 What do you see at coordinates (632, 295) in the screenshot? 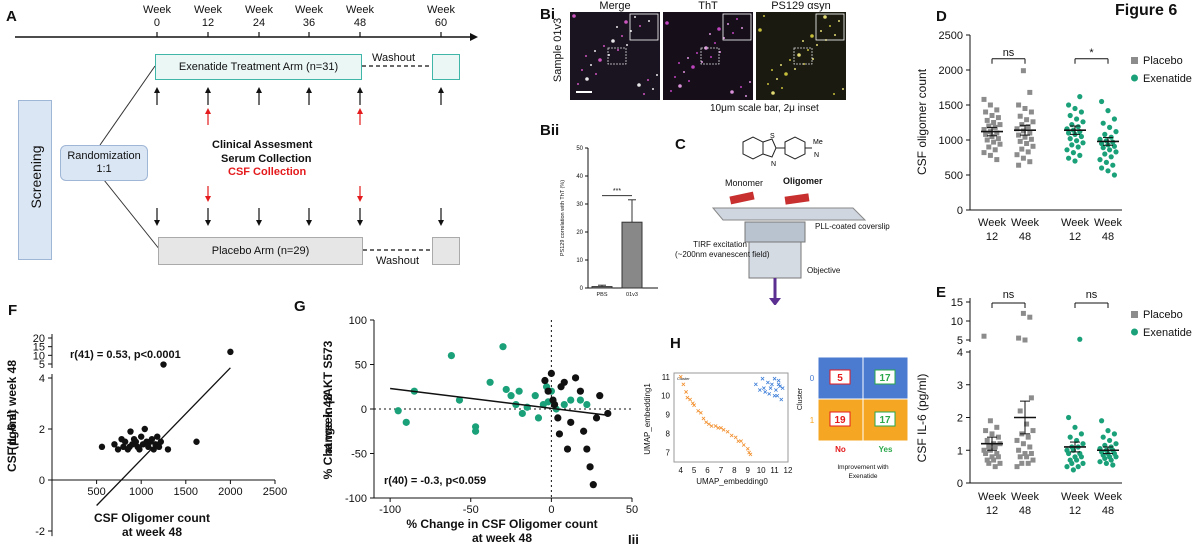
I see `bii-xtick-label: 01v3` at bounding box center [632, 295].